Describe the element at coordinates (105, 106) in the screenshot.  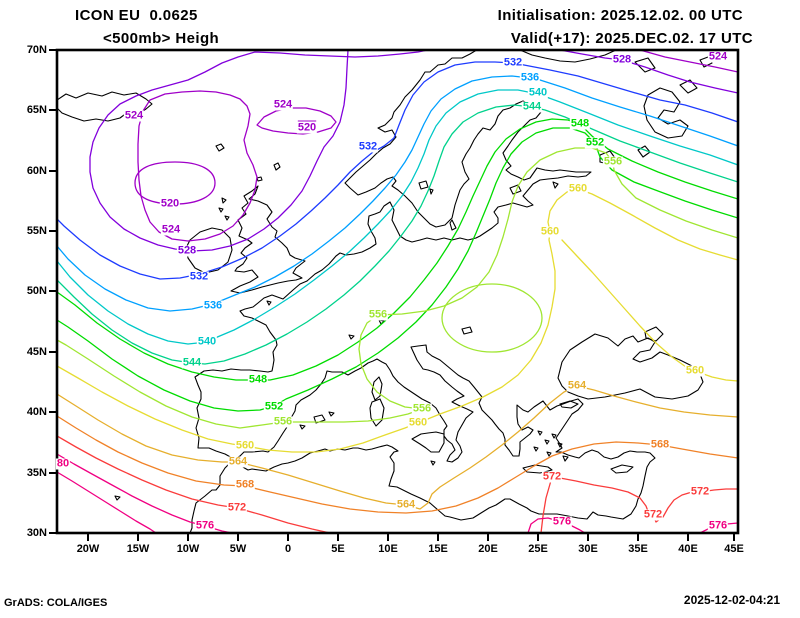
I see `coast-iceland` at that location.